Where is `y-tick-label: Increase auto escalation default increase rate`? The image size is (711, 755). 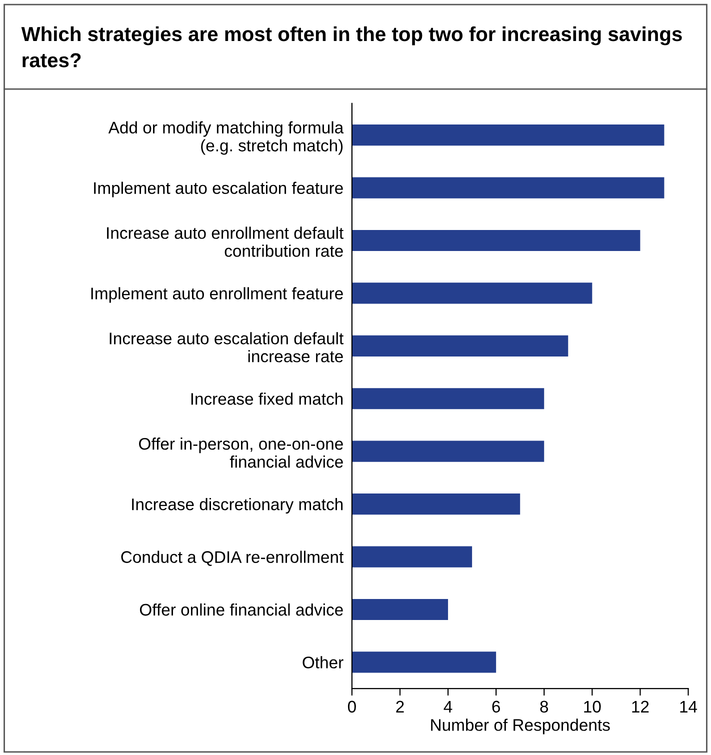 y-tick-label: Increase auto escalation default increase rate is located at coordinates (227, 347).